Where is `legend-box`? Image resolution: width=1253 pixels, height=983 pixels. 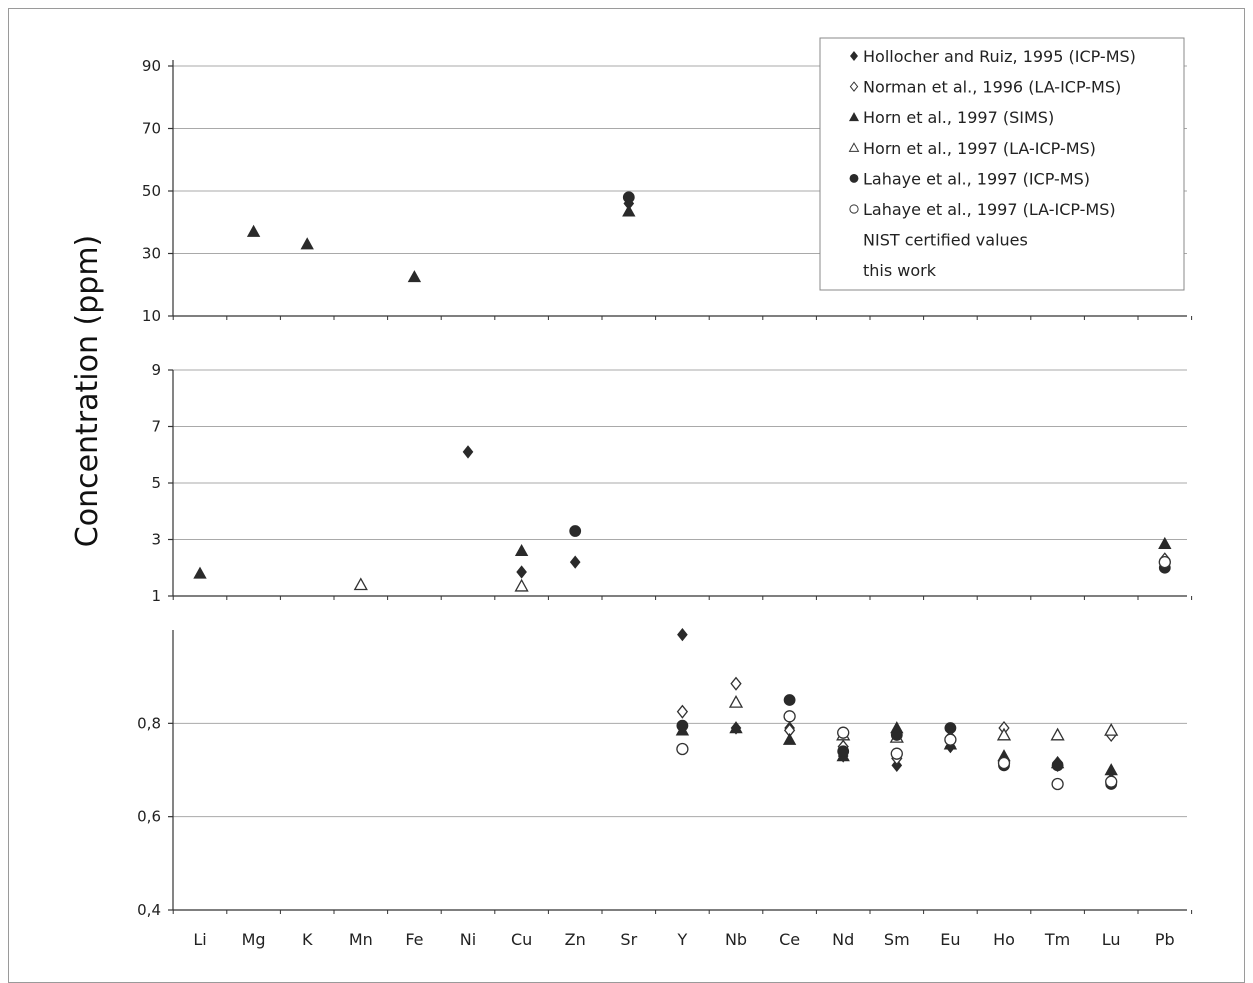 legend-box is located at coordinates (1002, 164).